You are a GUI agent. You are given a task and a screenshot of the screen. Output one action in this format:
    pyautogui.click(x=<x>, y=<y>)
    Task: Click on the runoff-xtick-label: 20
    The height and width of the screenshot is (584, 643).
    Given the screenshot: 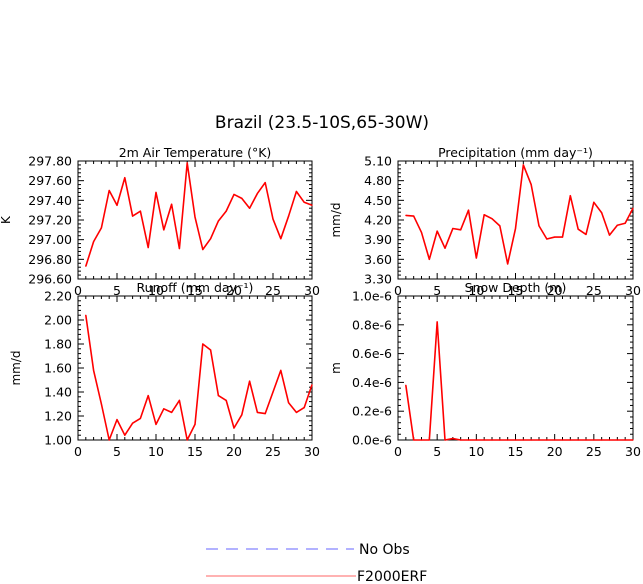 What is the action you would take?
    pyautogui.click(x=234, y=451)
    